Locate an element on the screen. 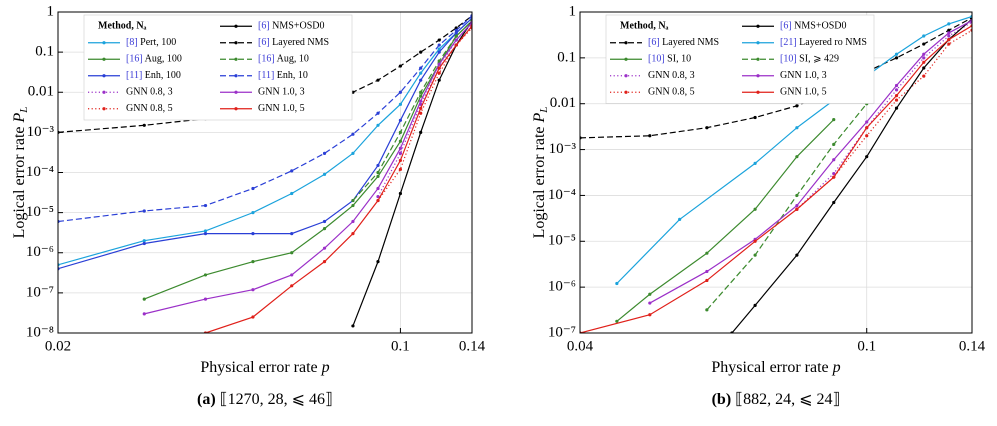 The width and height of the screenshot is (997, 426). y-tick-label: 10⁻⁶ is located at coordinates (562, 287).